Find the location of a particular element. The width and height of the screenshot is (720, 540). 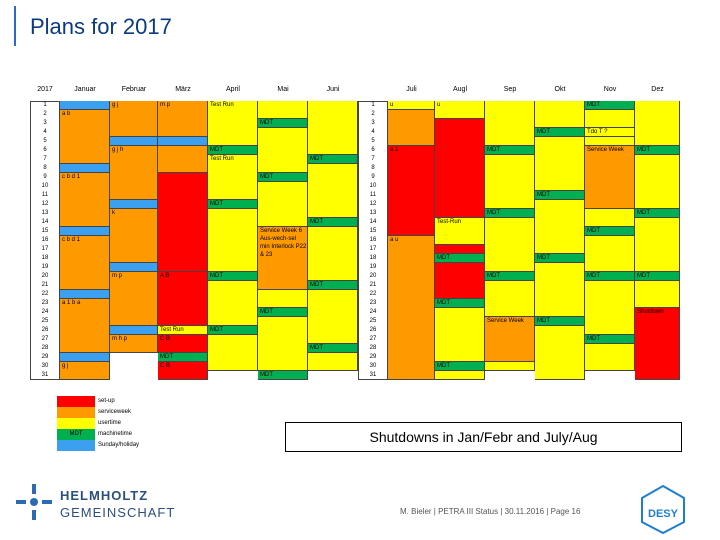

desy-logo: DESY is located at coordinates (663, 509).